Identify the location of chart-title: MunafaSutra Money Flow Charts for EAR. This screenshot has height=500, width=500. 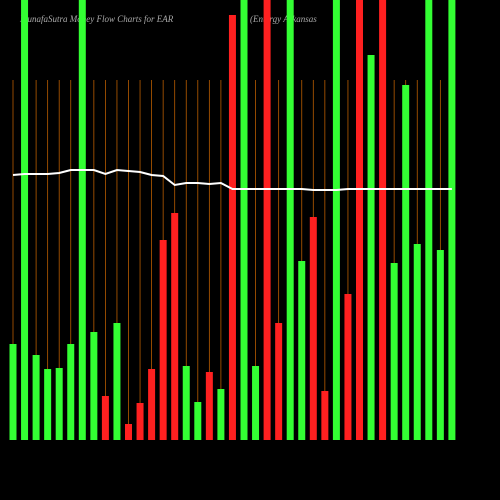
(96, 19).